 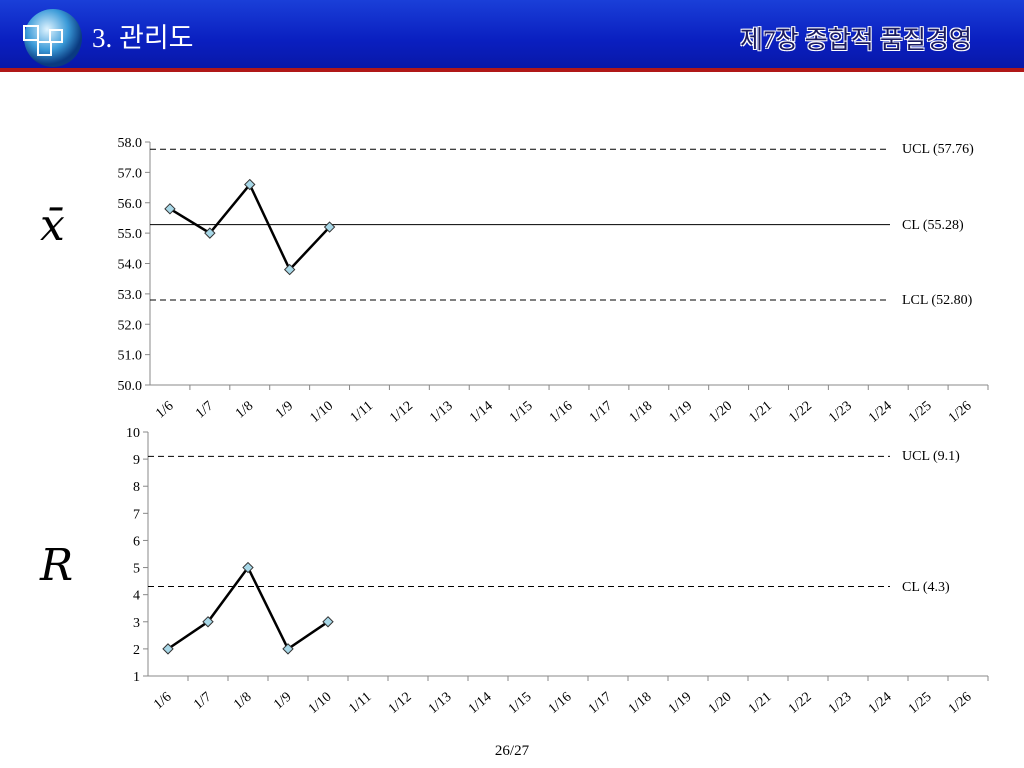 What do you see at coordinates (130, 325) in the screenshot?
I see `y-tick-label: 52.0` at bounding box center [130, 325].